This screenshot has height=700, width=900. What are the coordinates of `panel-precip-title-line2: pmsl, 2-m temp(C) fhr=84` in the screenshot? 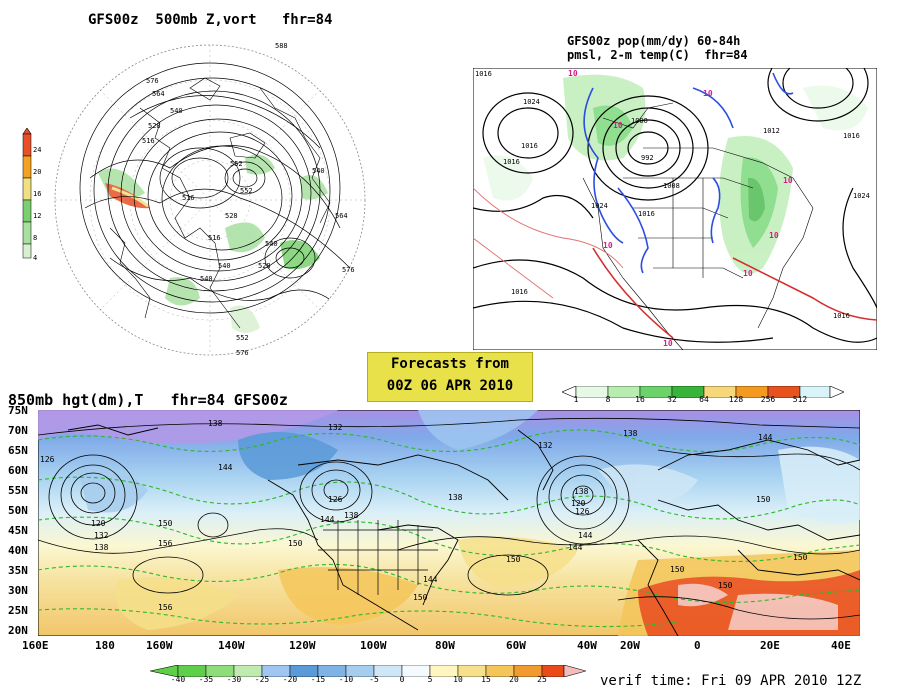 It's located at (657, 55).